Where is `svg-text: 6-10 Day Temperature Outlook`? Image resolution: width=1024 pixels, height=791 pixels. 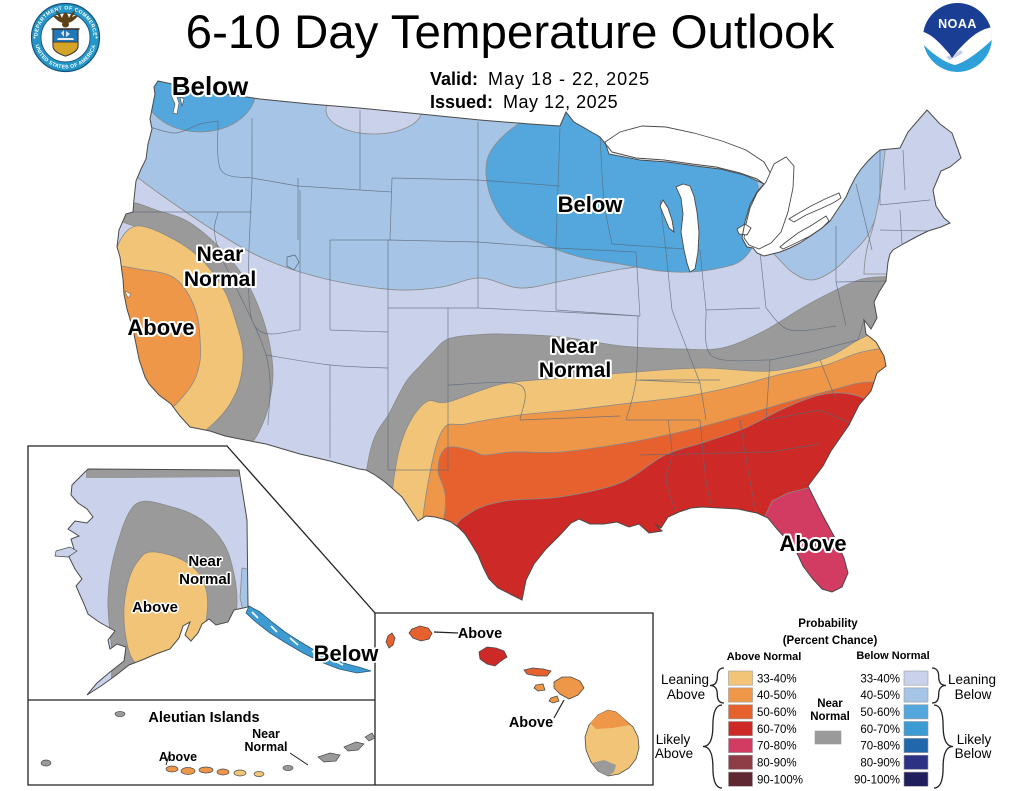 svg-text: 6-10 Day Temperature Outlook is located at coordinates (510, 32).